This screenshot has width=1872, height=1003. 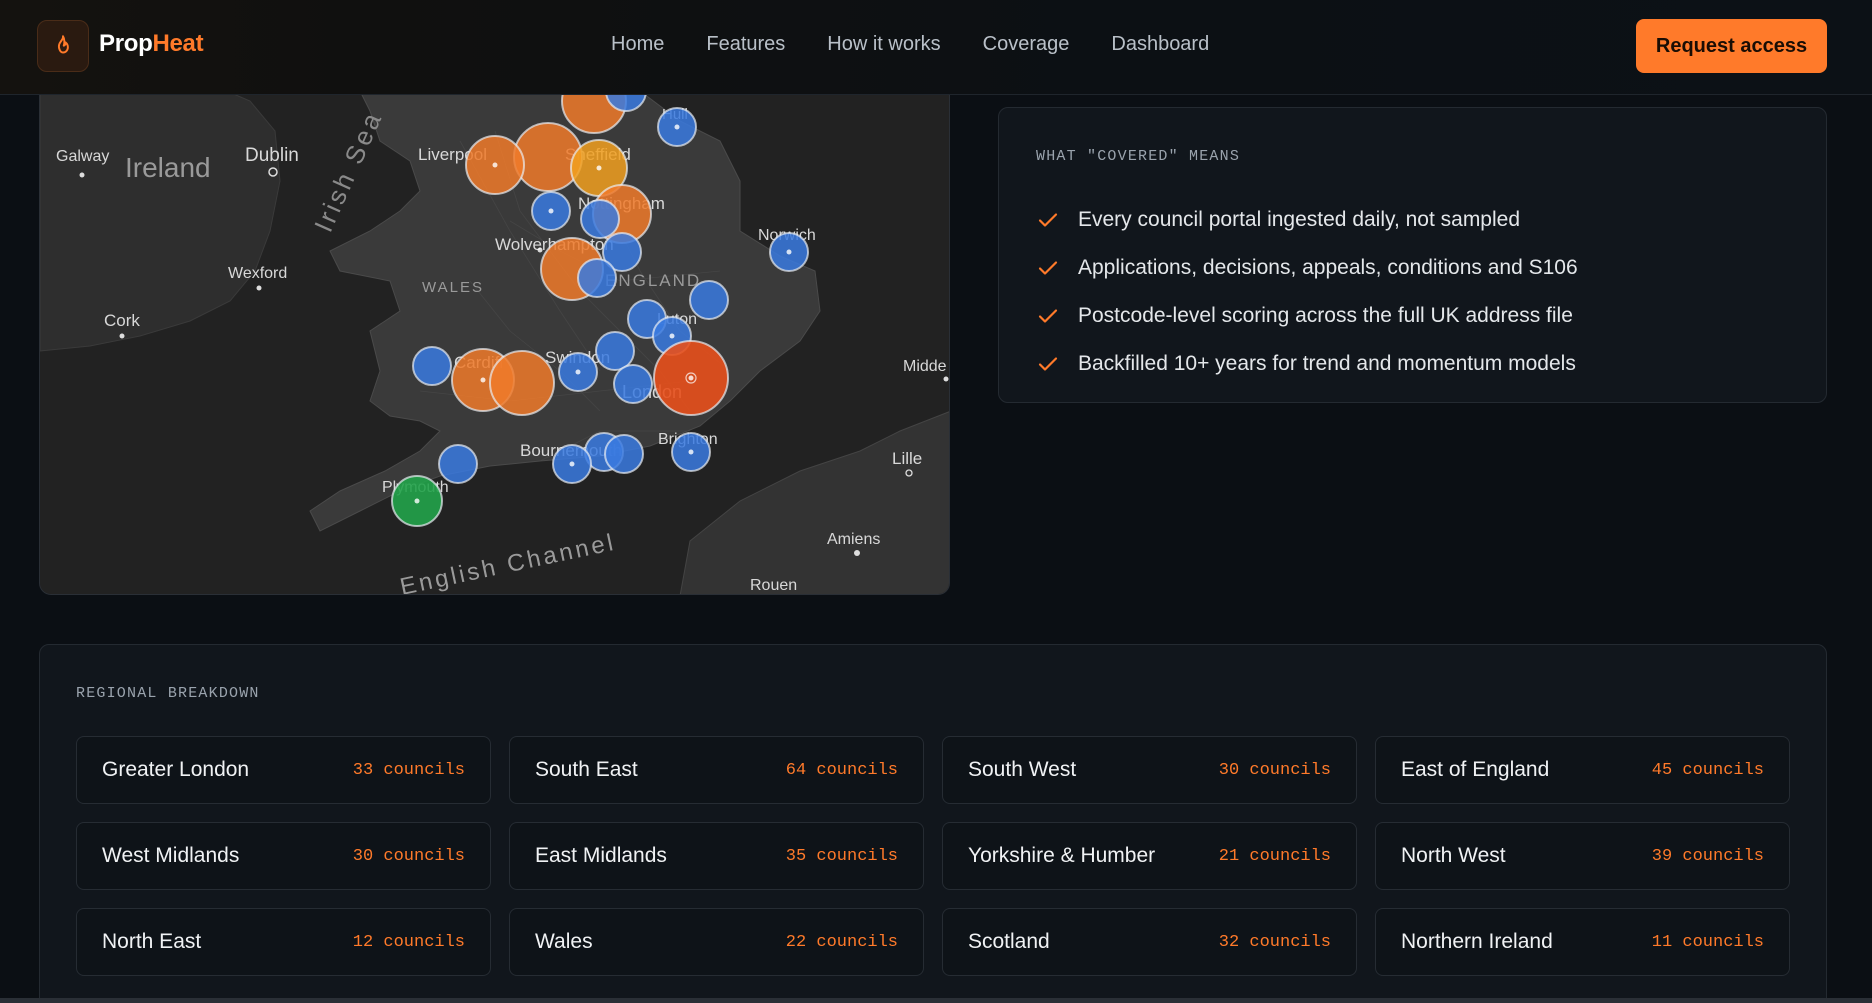 I want to click on region-tile: South West 30 councils, so click(x=1149, y=770).